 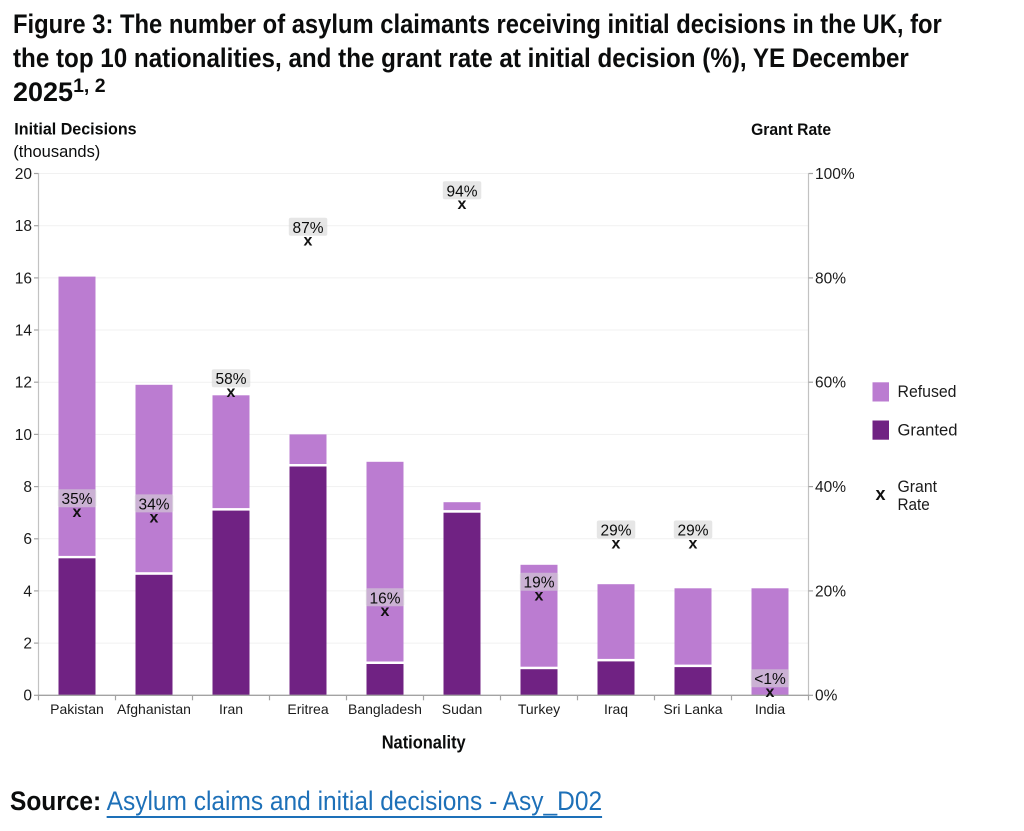 I want to click on svg-text: 60%, so click(x=830, y=383).